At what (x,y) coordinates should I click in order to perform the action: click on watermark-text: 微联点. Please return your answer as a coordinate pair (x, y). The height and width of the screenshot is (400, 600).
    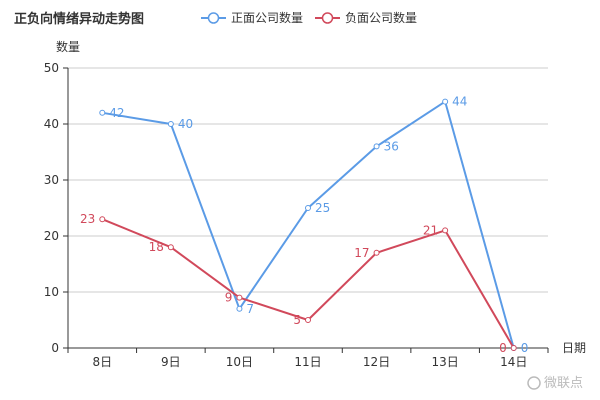
    Looking at the image, I should click on (563, 383).